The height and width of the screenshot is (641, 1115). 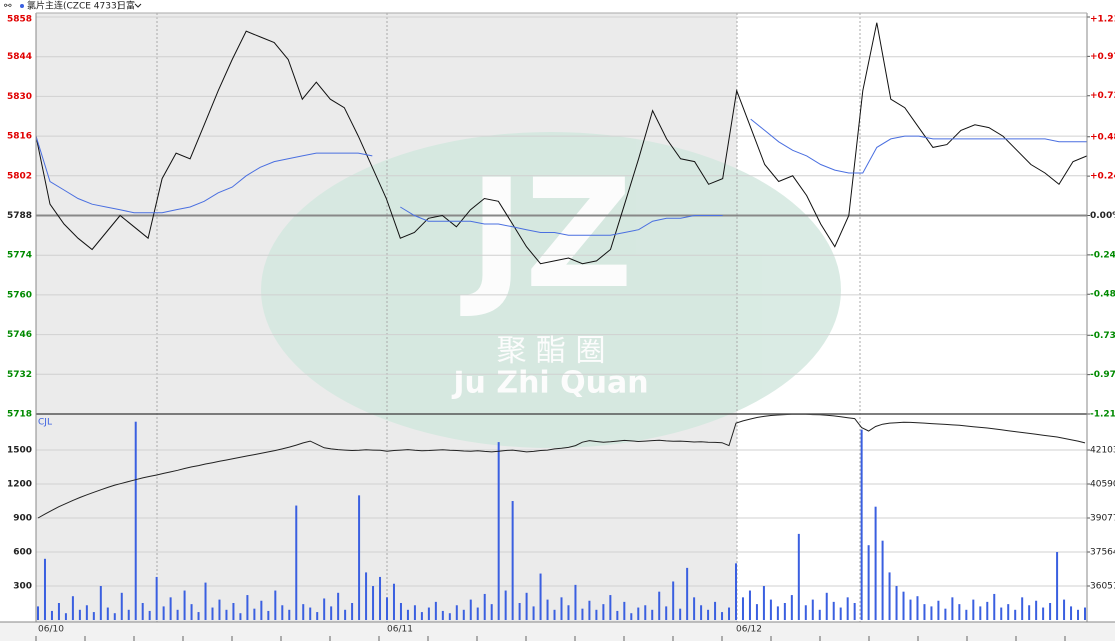 I want to click on y2-tick-label: -0.24%, so click(x=1102, y=255).